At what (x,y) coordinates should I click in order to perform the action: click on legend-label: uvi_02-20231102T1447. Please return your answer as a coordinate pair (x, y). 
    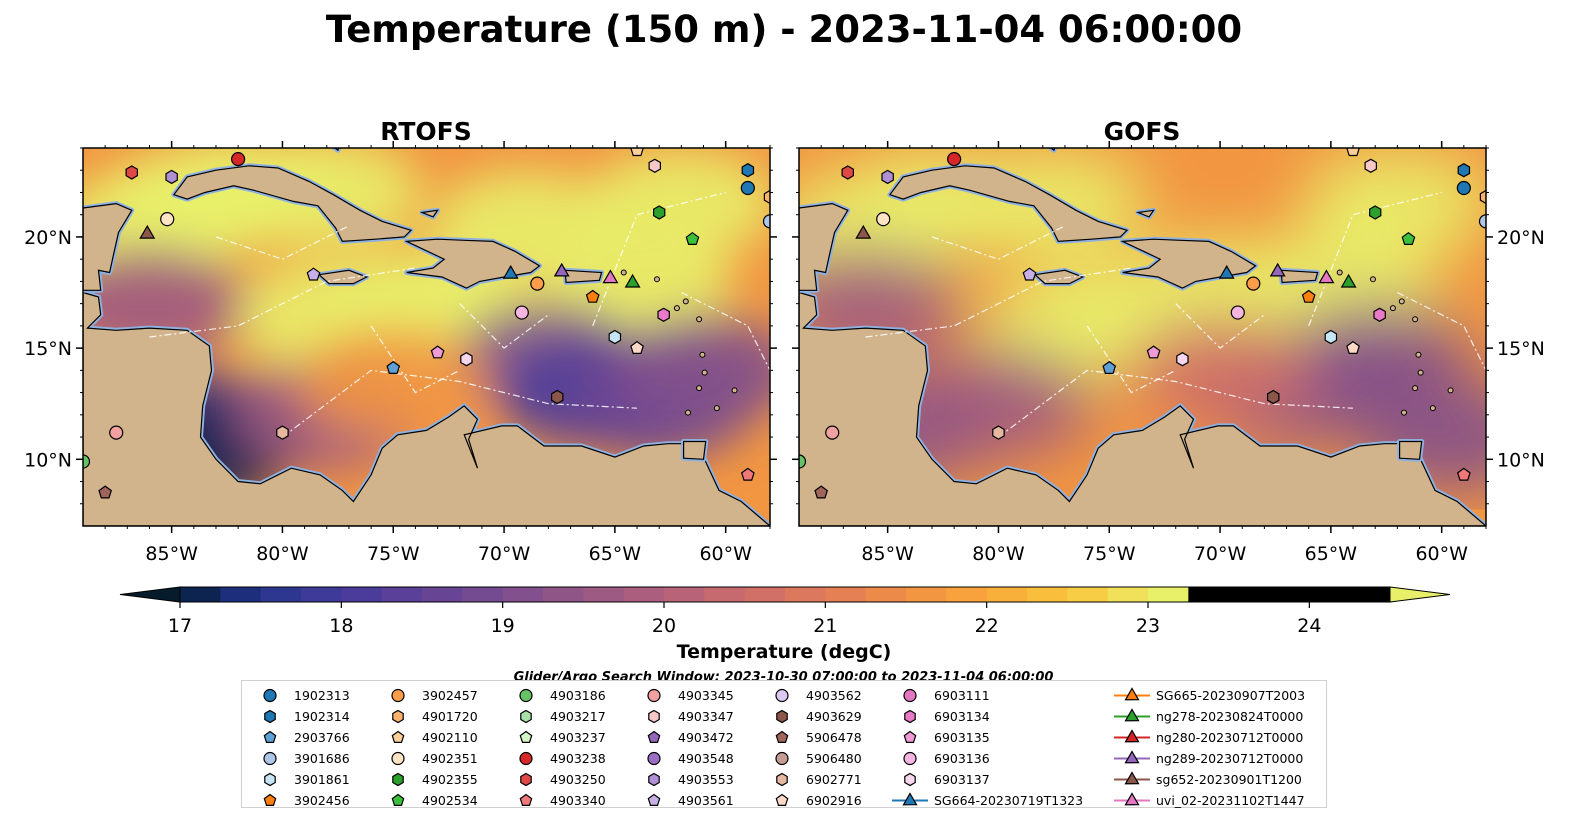
    Looking at the image, I should click on (1230, 800).